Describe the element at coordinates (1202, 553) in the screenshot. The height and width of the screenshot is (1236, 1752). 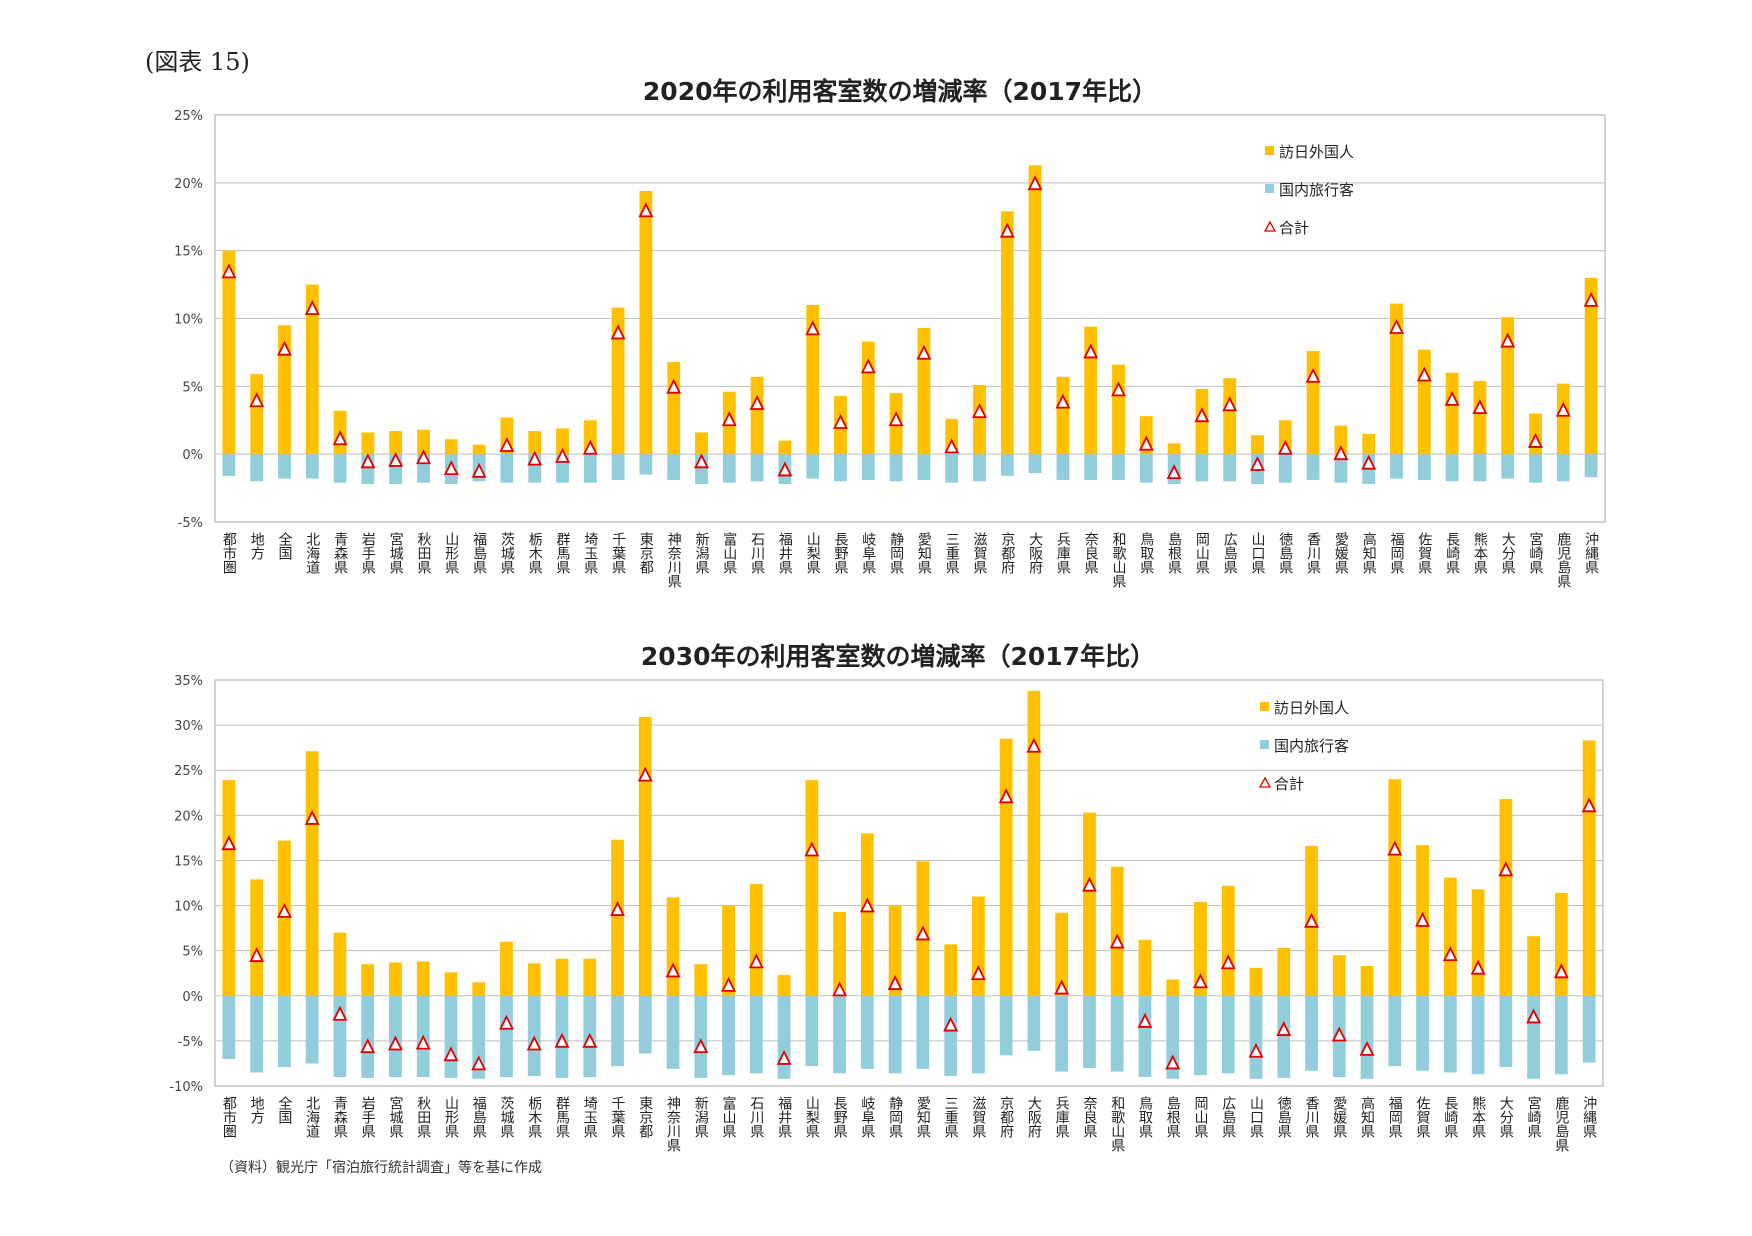
I see `x-tick-label: 岡山県` at that location.